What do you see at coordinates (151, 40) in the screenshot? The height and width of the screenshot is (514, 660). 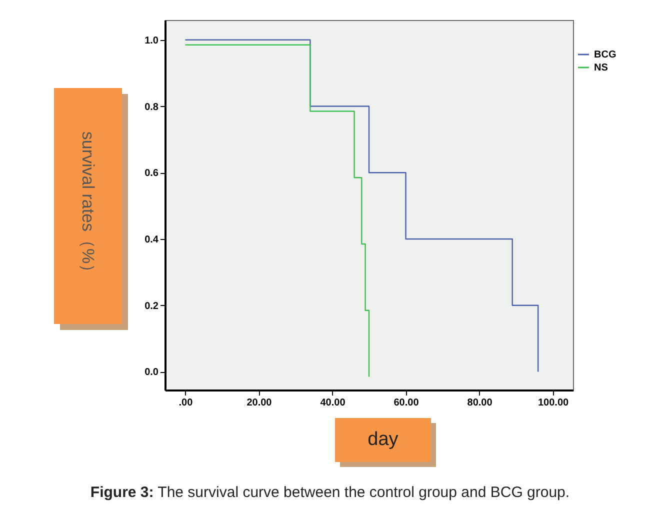 I see `y-tick-label: 1.0` at bounding box center [151, 40].